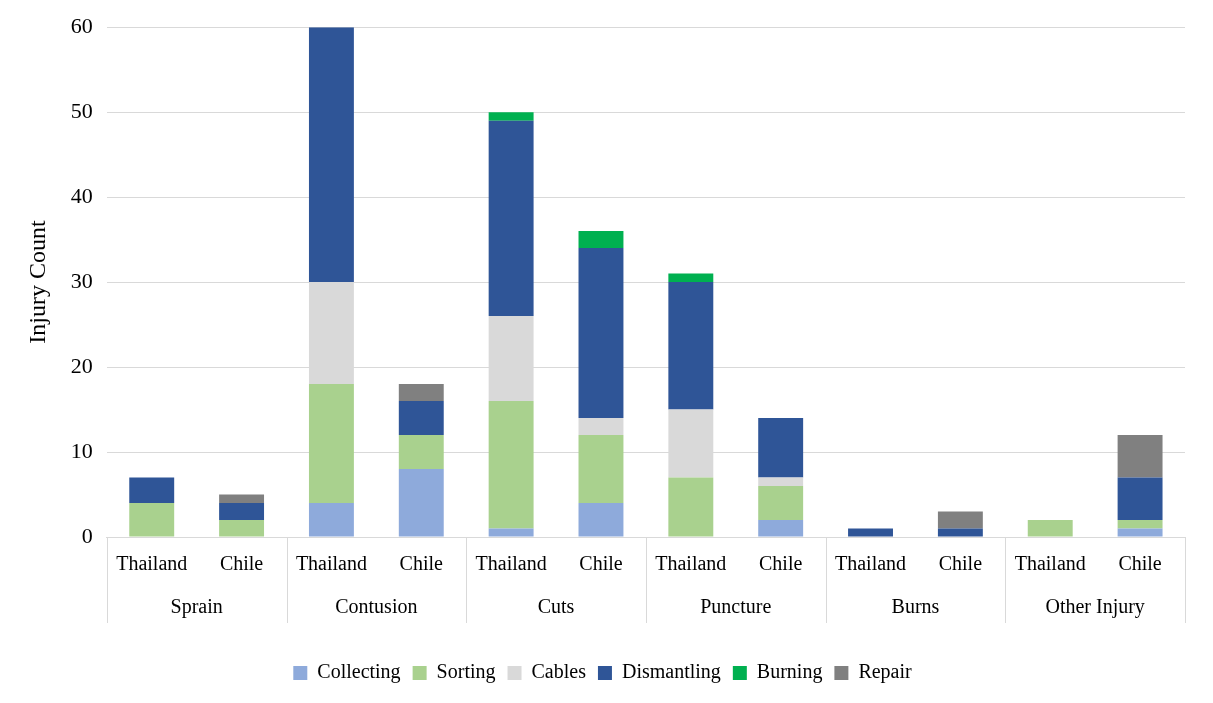 Image resolution: width=1213 pixels, height=703 pixels. I want to click on legend-label: Burning, so click(789, 672).